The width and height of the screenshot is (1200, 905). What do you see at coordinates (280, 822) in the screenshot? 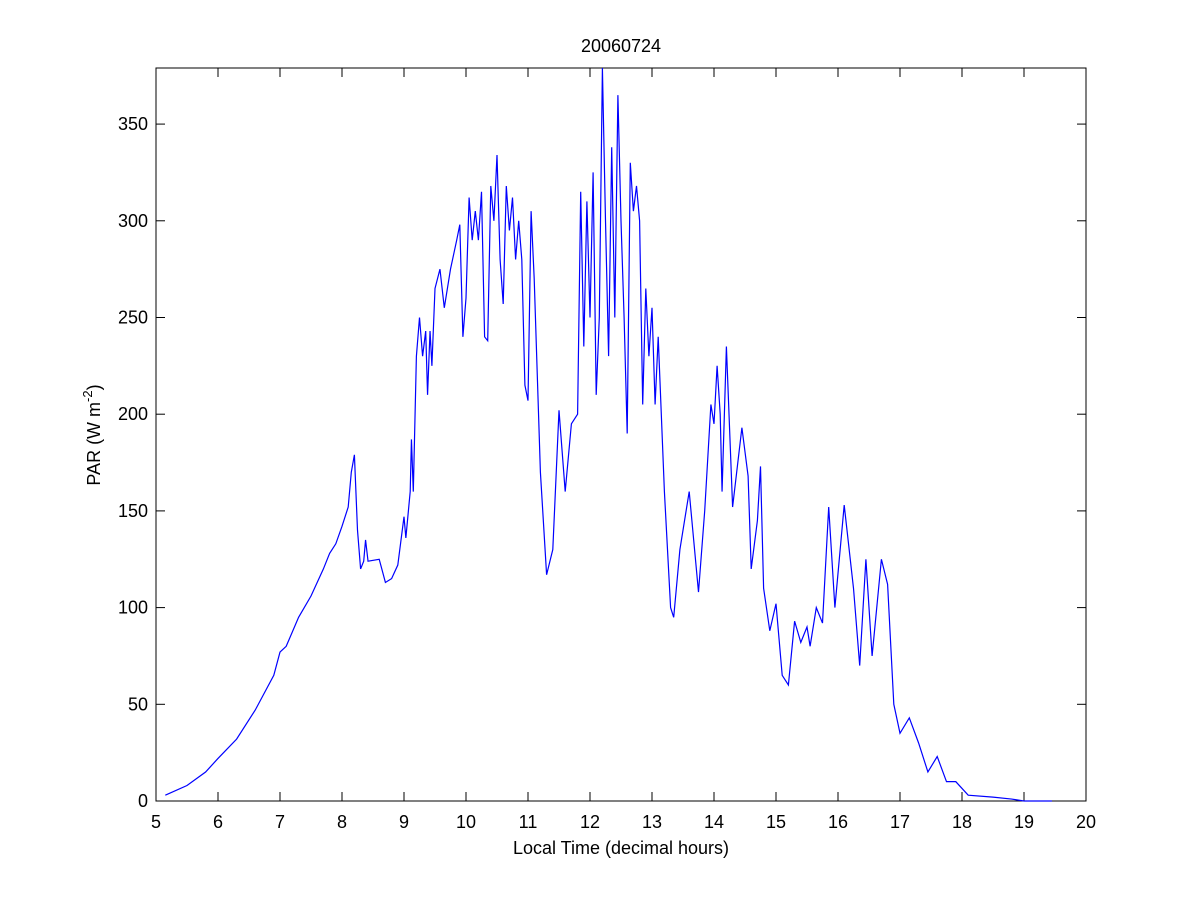
I see `x-tick-label: 7` at bounding box center [280, 822].